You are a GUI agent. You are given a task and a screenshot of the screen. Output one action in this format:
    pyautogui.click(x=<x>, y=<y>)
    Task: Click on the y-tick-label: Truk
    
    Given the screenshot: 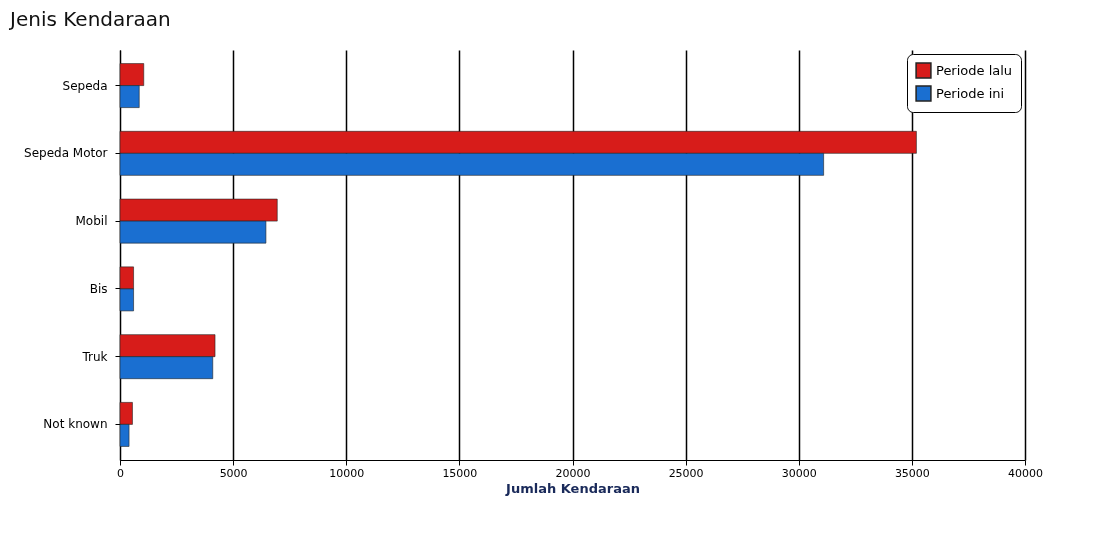 What is the action you would take?
    pyautogui.click(x=94, y=356)
    